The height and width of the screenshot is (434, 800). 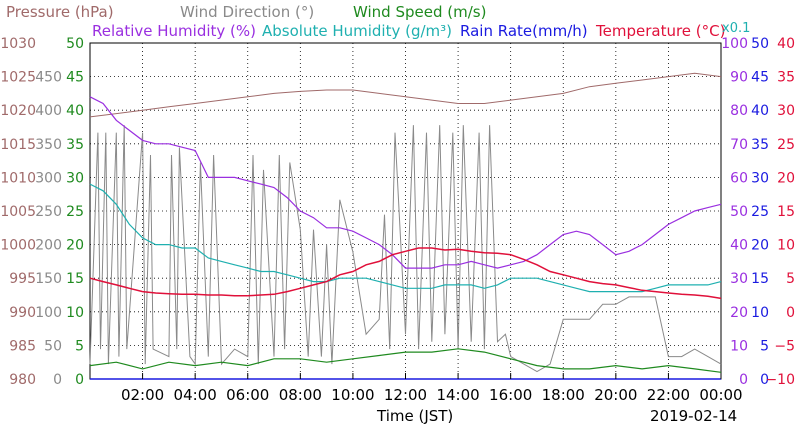 I want to click on legend-relative-humidity: Relative Humidity (%), so click(x=174, y=31).